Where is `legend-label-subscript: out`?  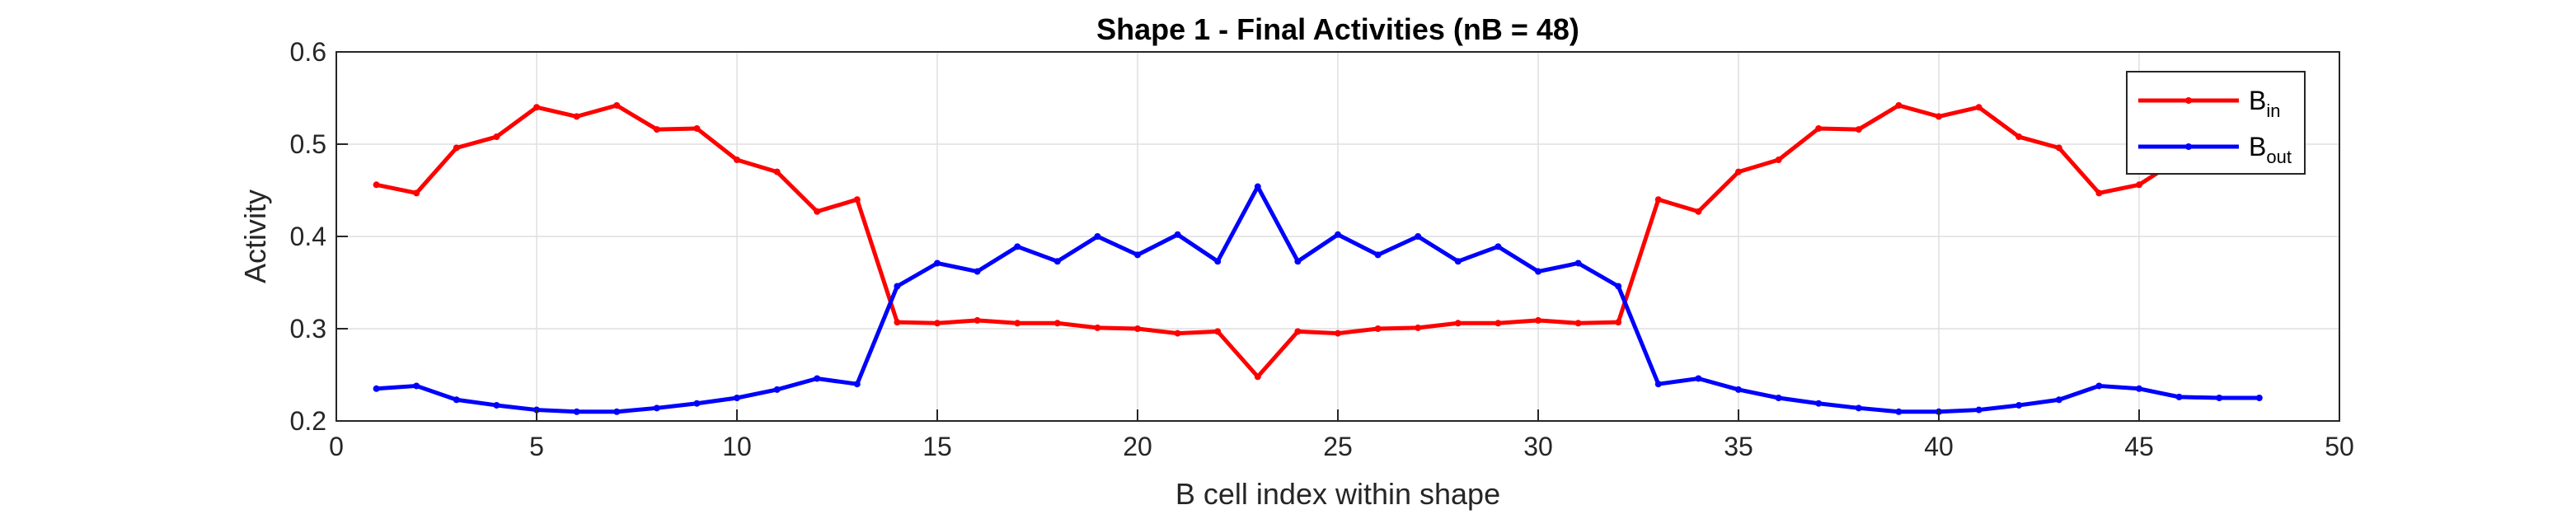
legend-label-subscript: out is located at coordinates (2279, 157).